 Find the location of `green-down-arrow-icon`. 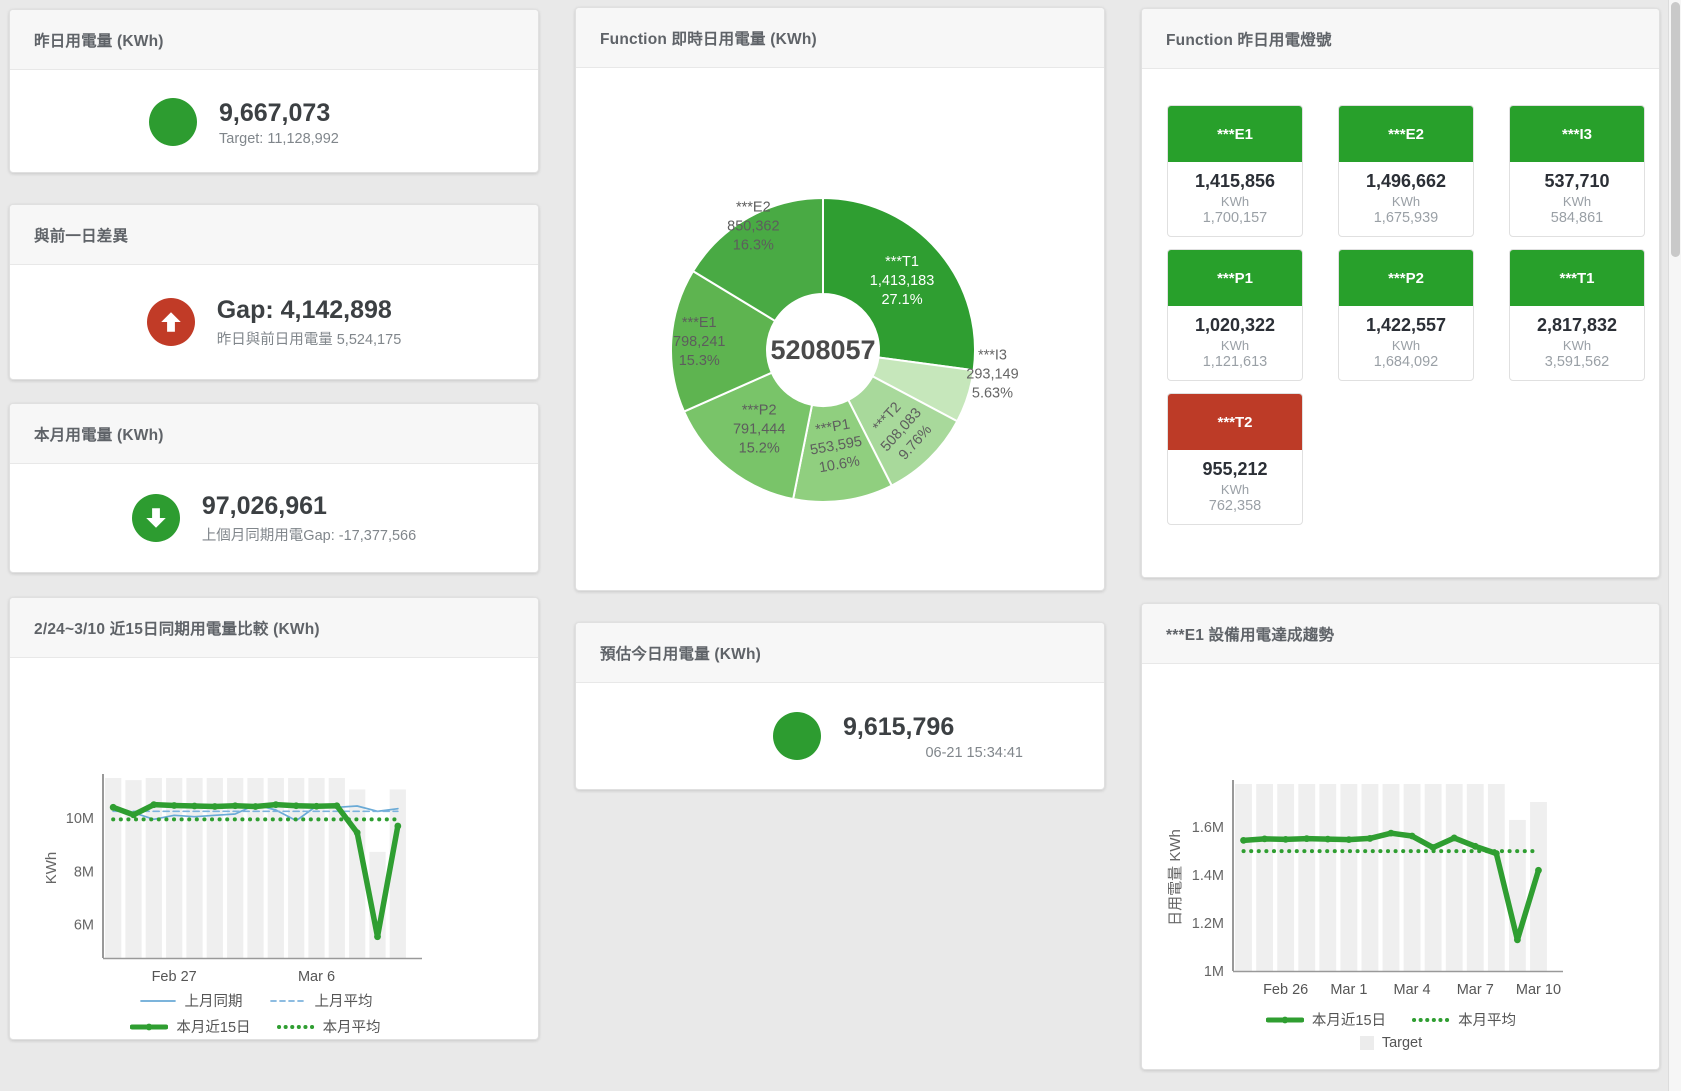

green-down-arrow-icon is located at coordinates (155, 518).